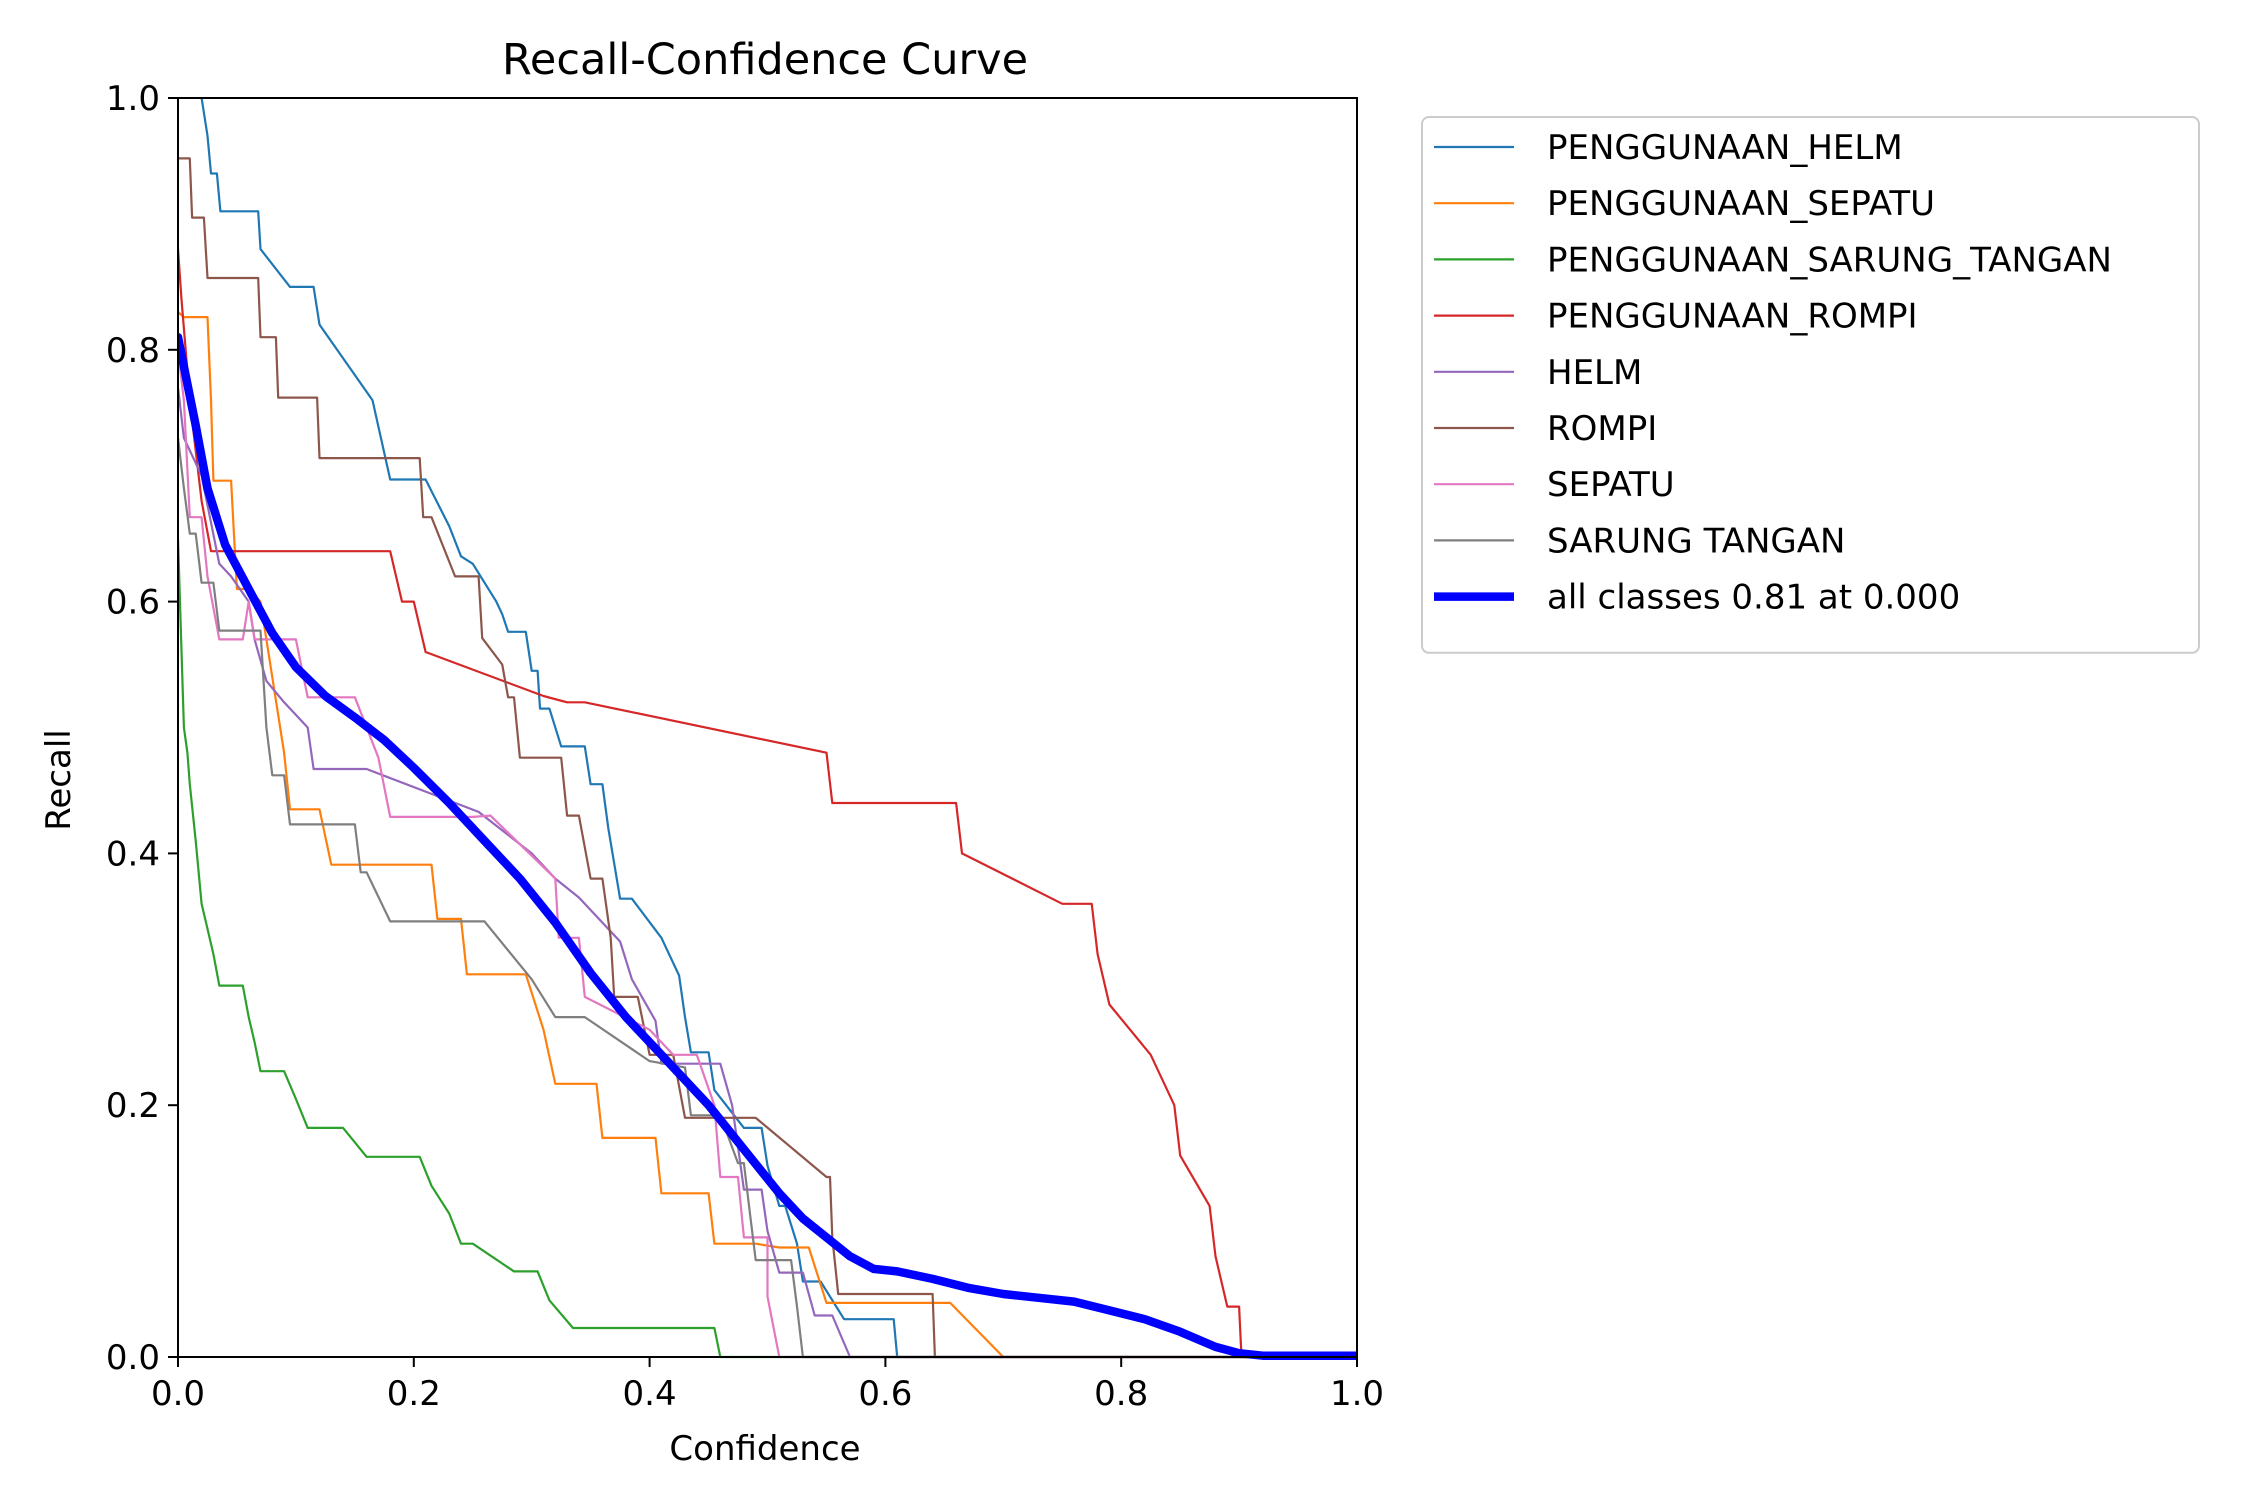 Image resolution: width=2250 pixels, height=1500 pixels. I want to click on legend-label: ROMPI, so click(1602, 429).